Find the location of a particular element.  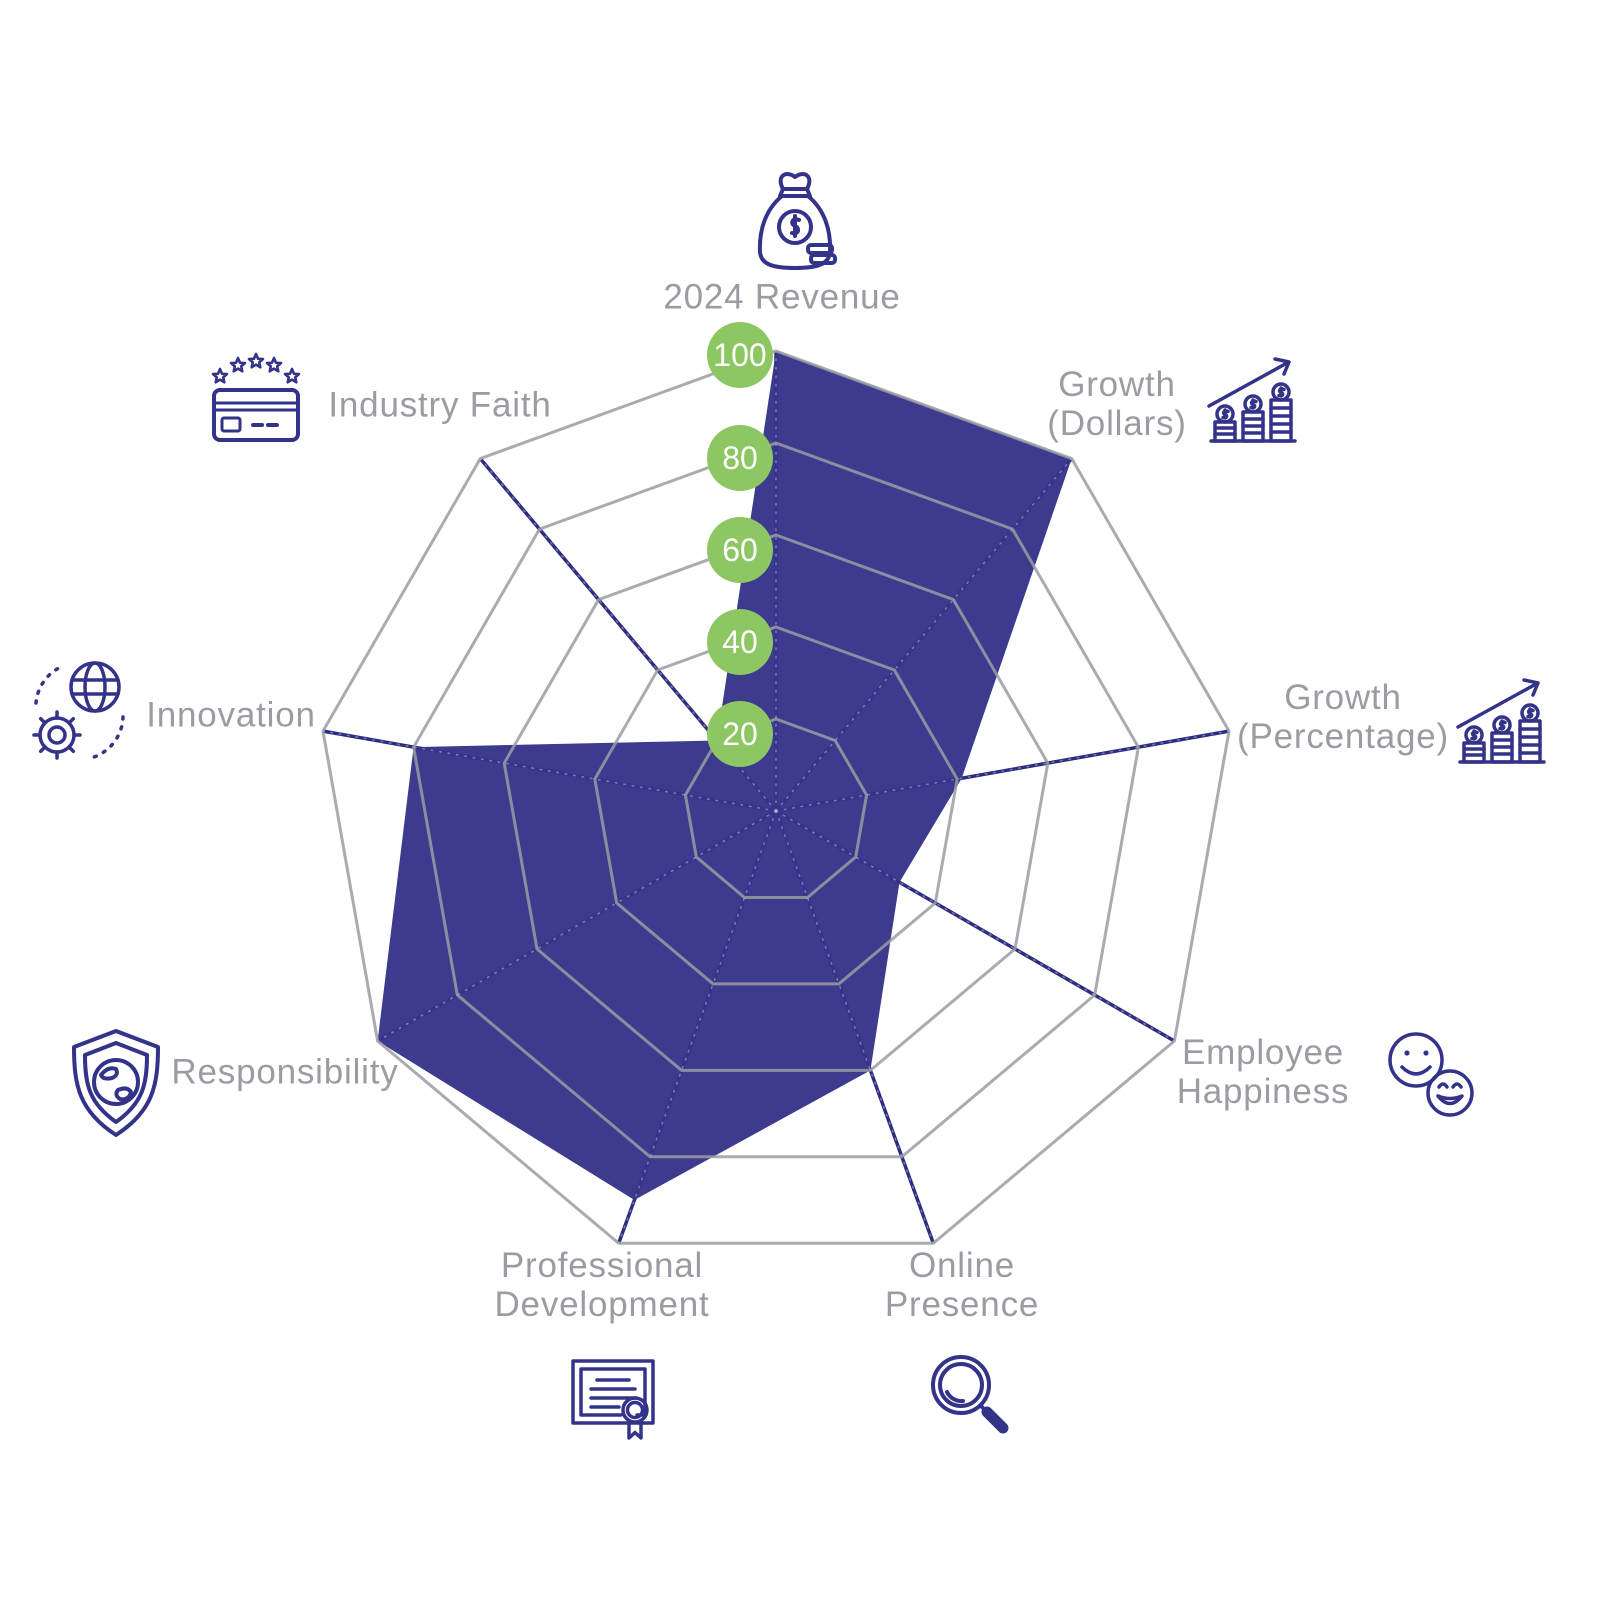

axis-label-line: Responsibility is located at coordinates (285, 1072).